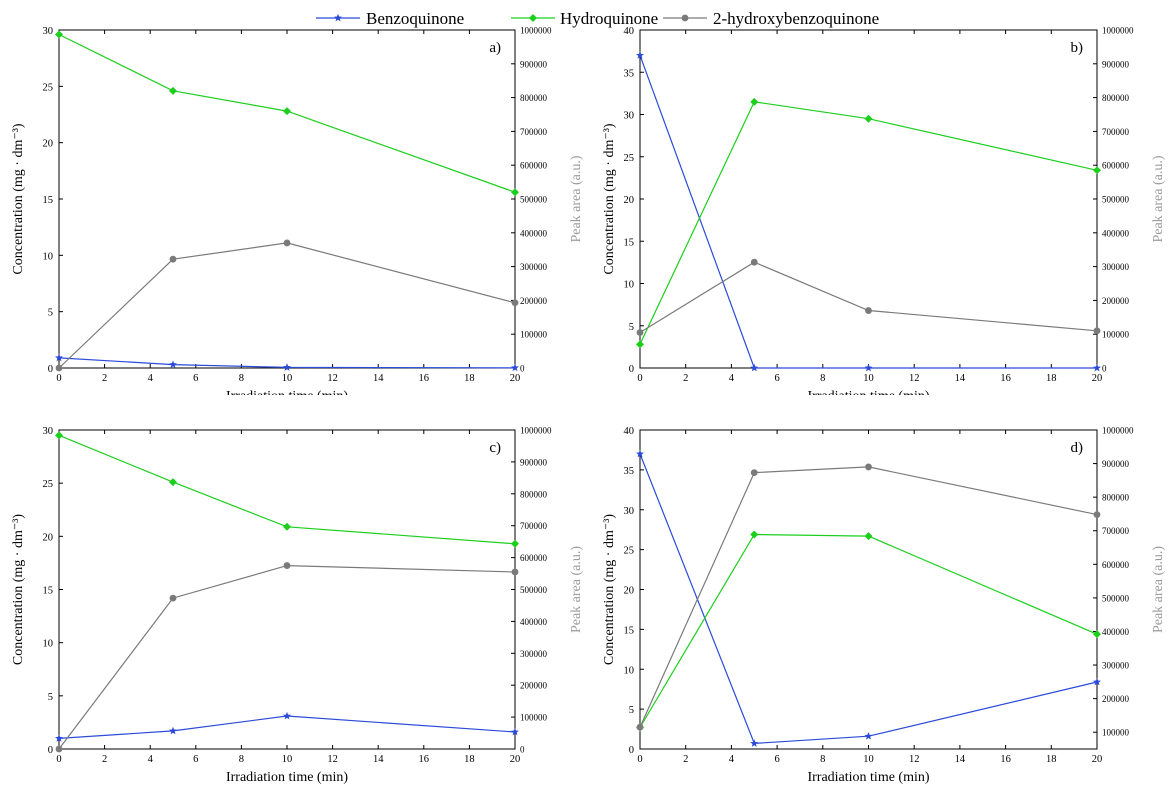 This screenshot has width=1168, height=790. I want to click on y2-axis-label: Peak area (a.u.), so click(1158, 589).